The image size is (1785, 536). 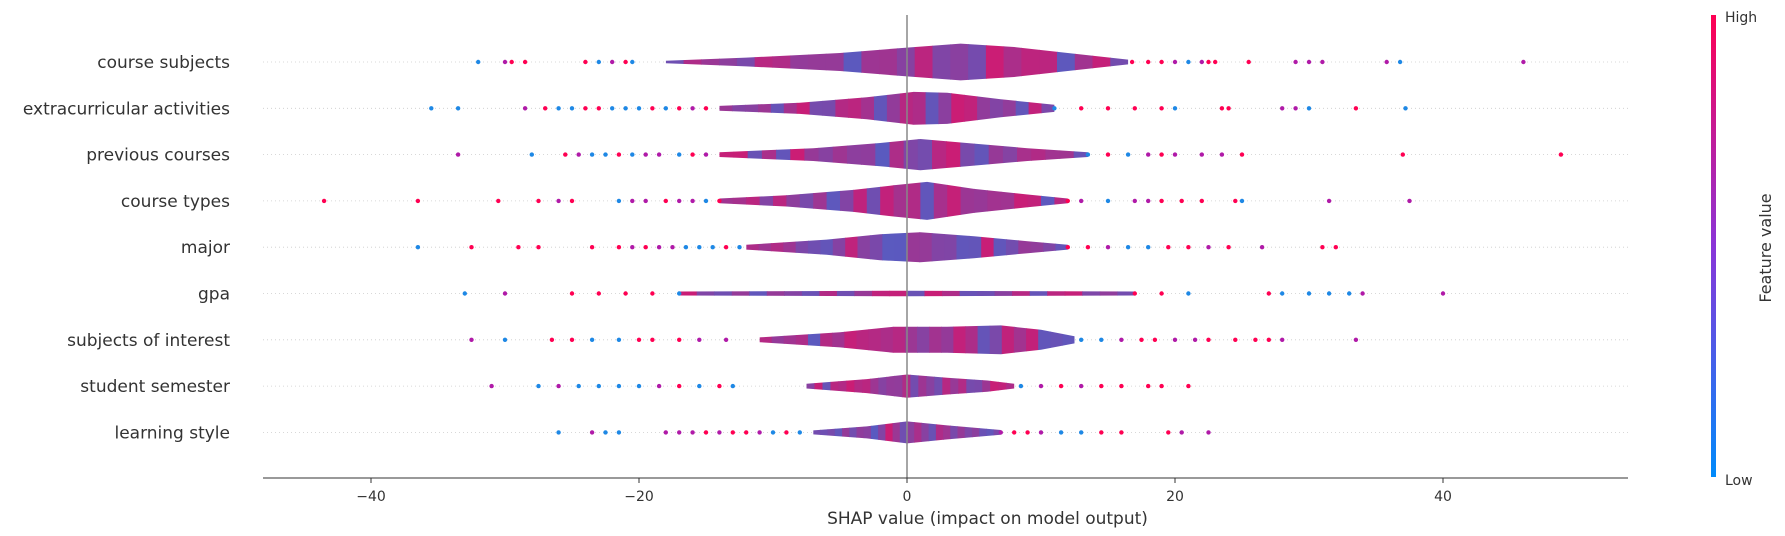 What do you see at coordinates (371, 497) in the screenshot?
I see `x-tick-label: −40` at bounding box center [371, 497].